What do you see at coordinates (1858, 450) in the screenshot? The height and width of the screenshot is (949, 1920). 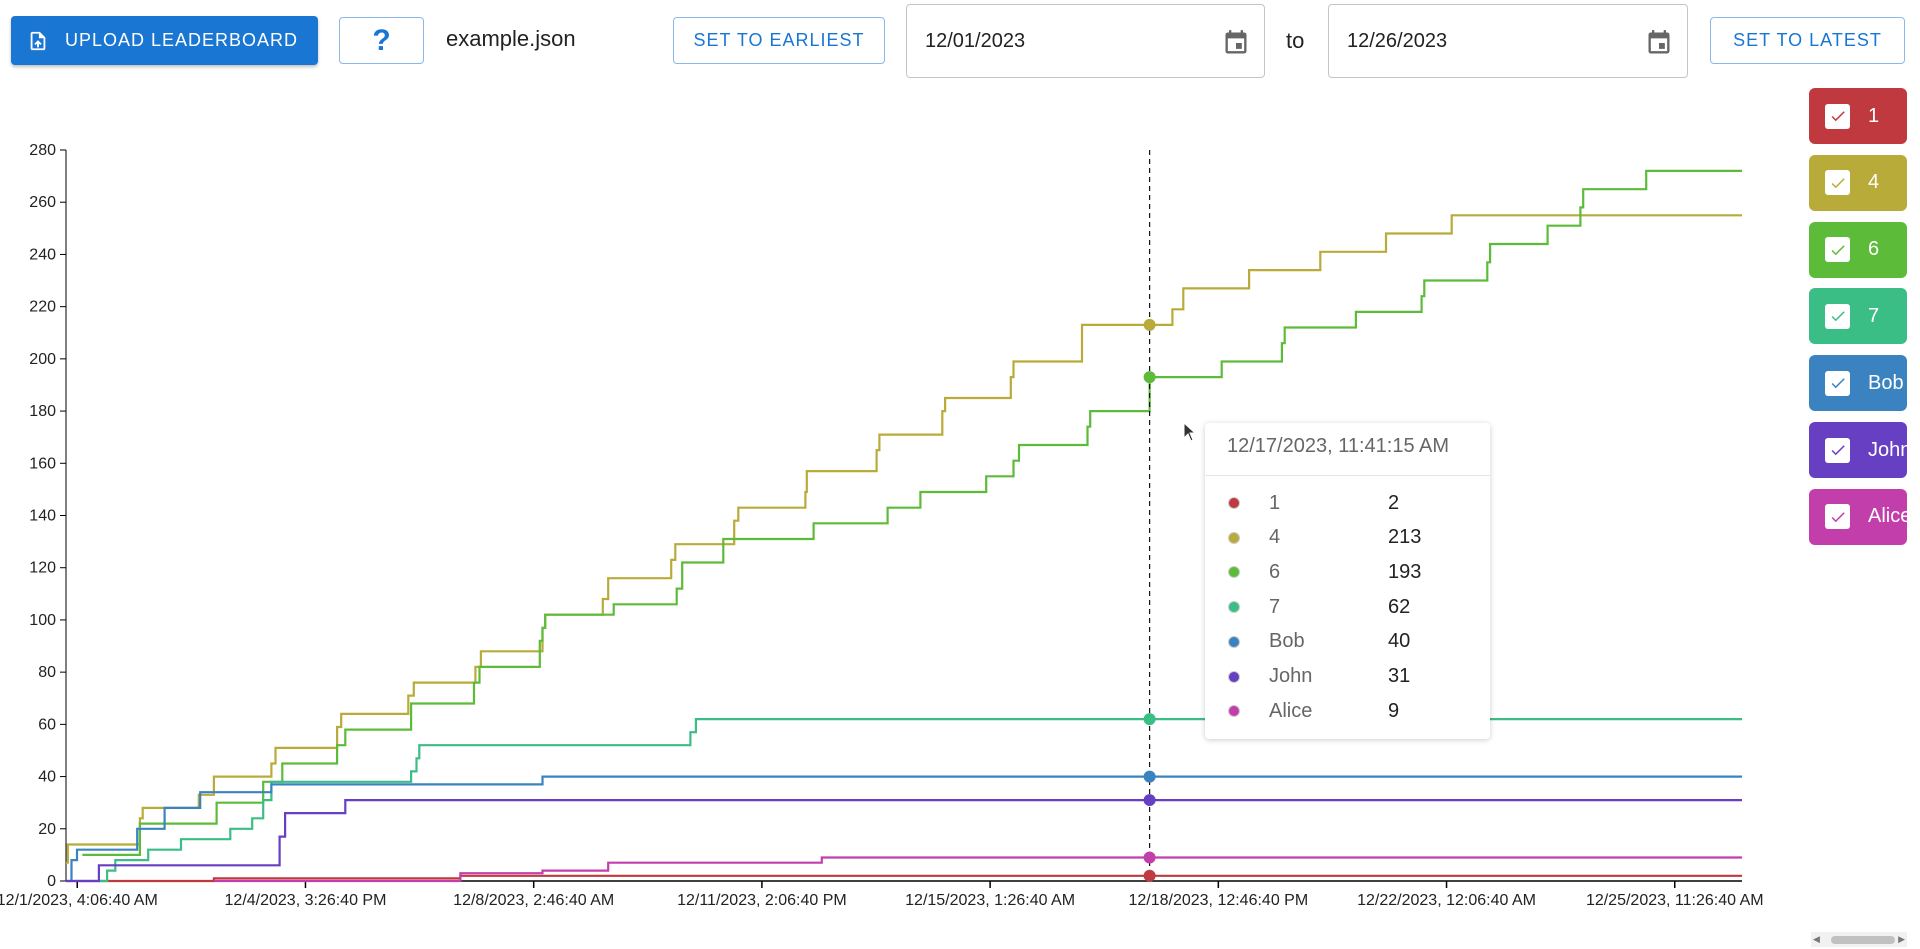 I see `legend-toggle-john: John` at bounding box center [1858, 450].